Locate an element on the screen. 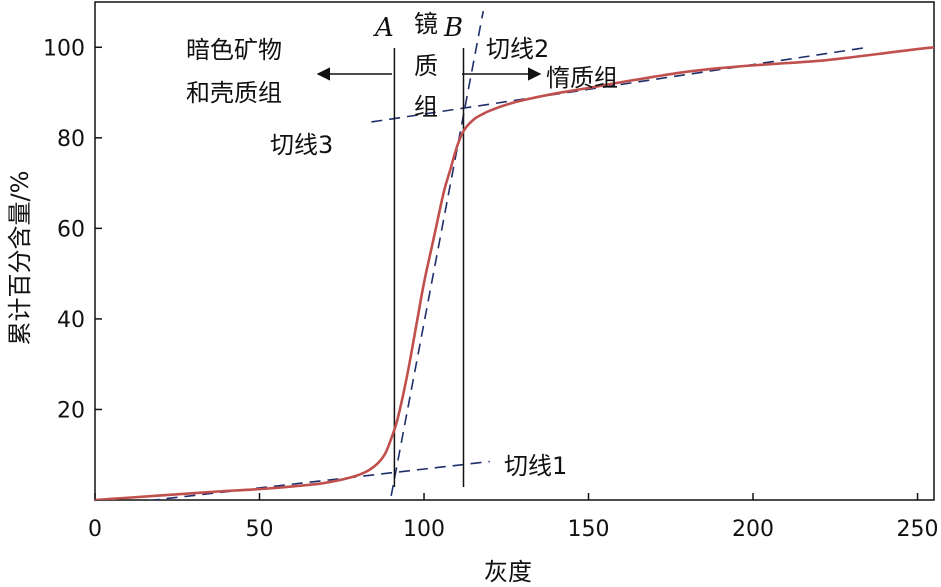  y-axis-label: 累计百分含量/% is located at coordinates (20, 258).